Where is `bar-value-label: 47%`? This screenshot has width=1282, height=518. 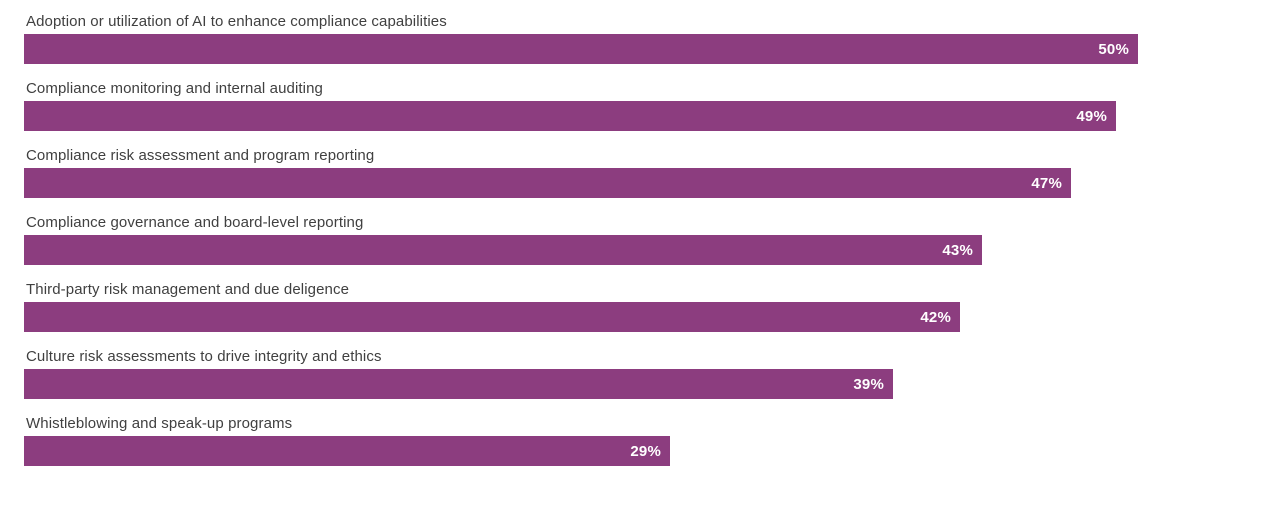 bar-value-label: 47% is located at coordinates (1046, 183).